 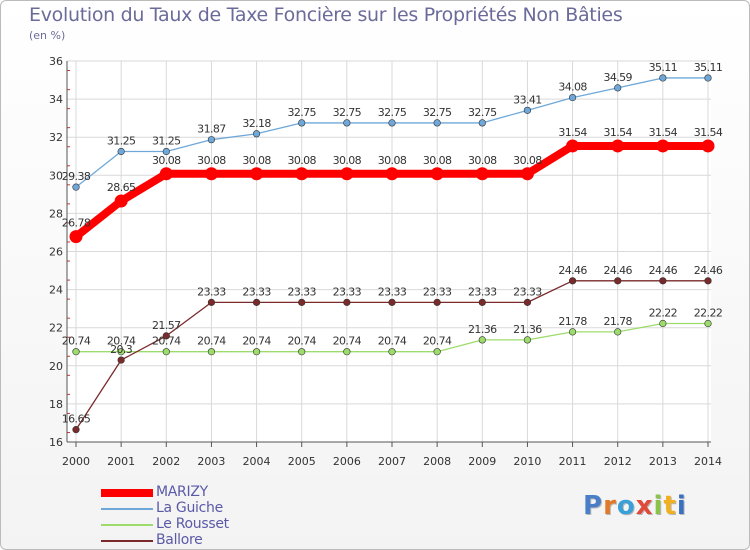 What do you see at coordinates (121, 461) in the screenshot?
I see `x-tick-label: 2001` at bounding box center [121, 461].